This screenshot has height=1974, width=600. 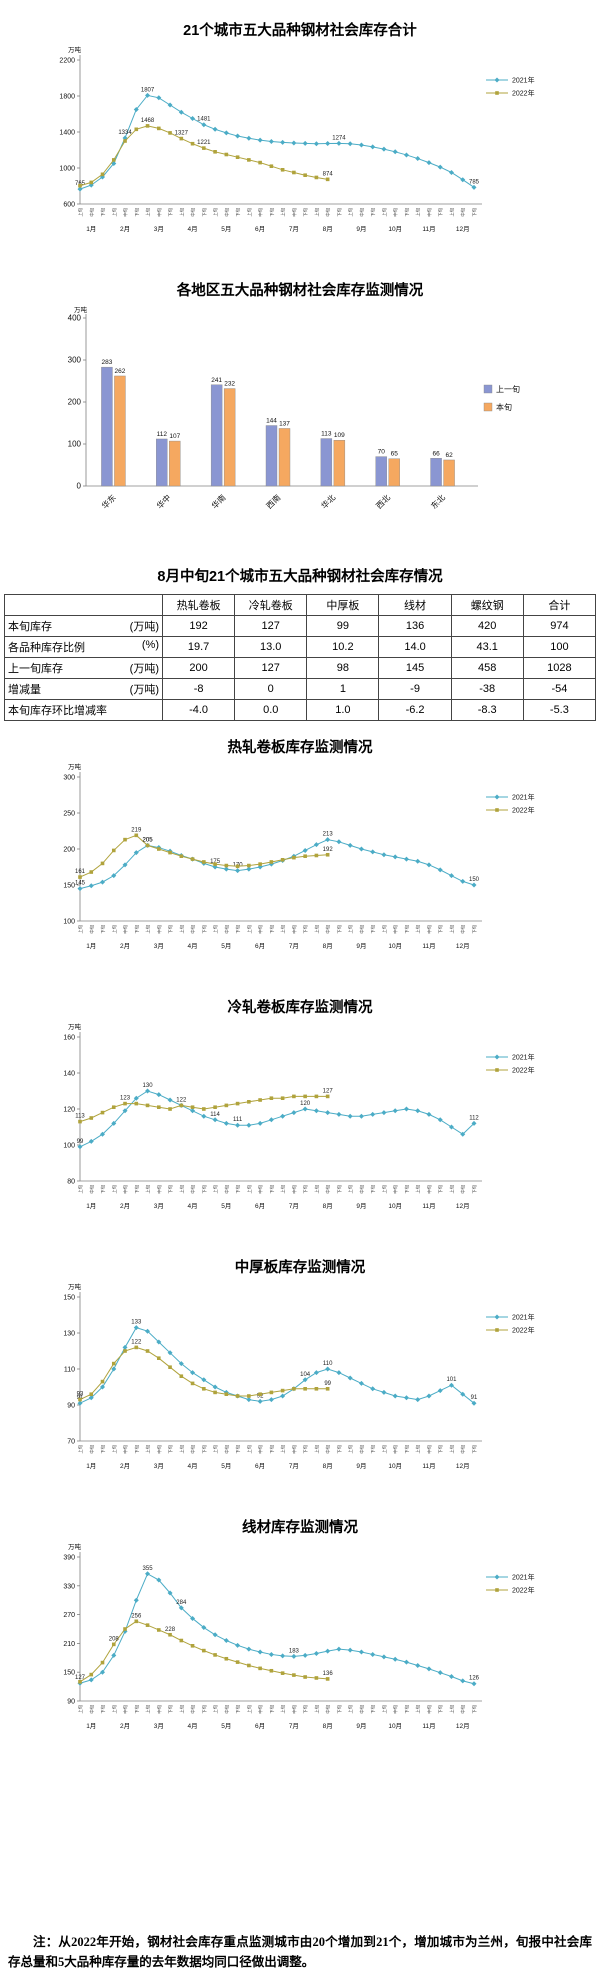 I want to click on svg-text: 7月, so click(x=294, y=1206).